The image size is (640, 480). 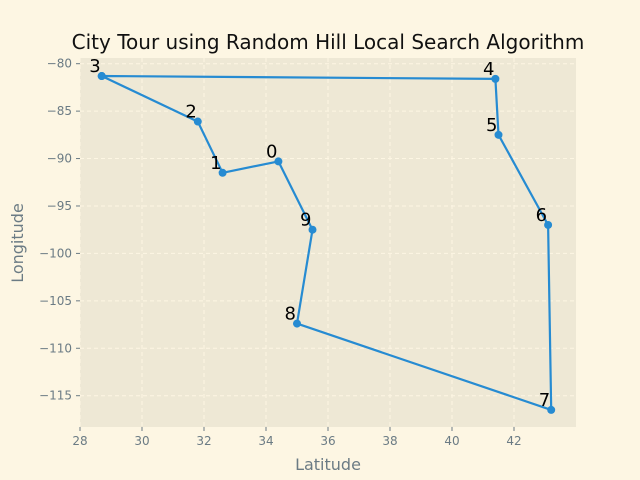 What do you see at coordinates (59, 111) in the screenshot?
I see `y-tick-label: −85` at bounding box center [59, 111].